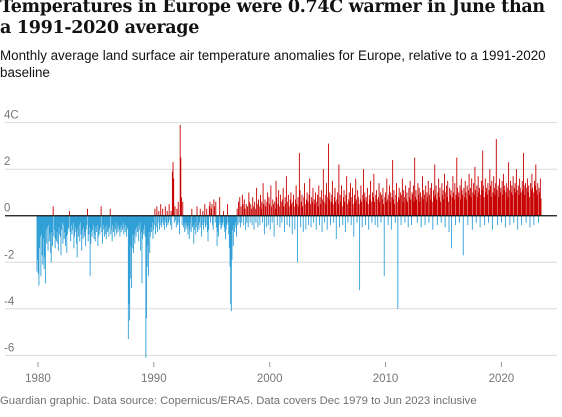 The image size is (562, 417). Describe the element at coordinates (9, 302) in the screenshot. I see `y-tick-label: -4` at that location.